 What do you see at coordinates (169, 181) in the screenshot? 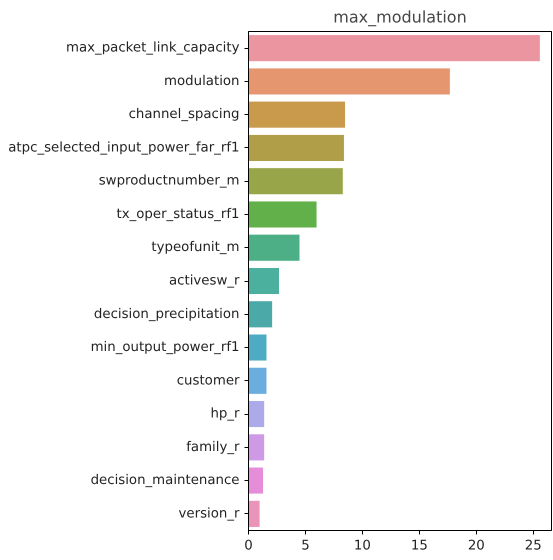
I see `y-tick-label: swproductnumber_m` at bounding box center [169, 181].